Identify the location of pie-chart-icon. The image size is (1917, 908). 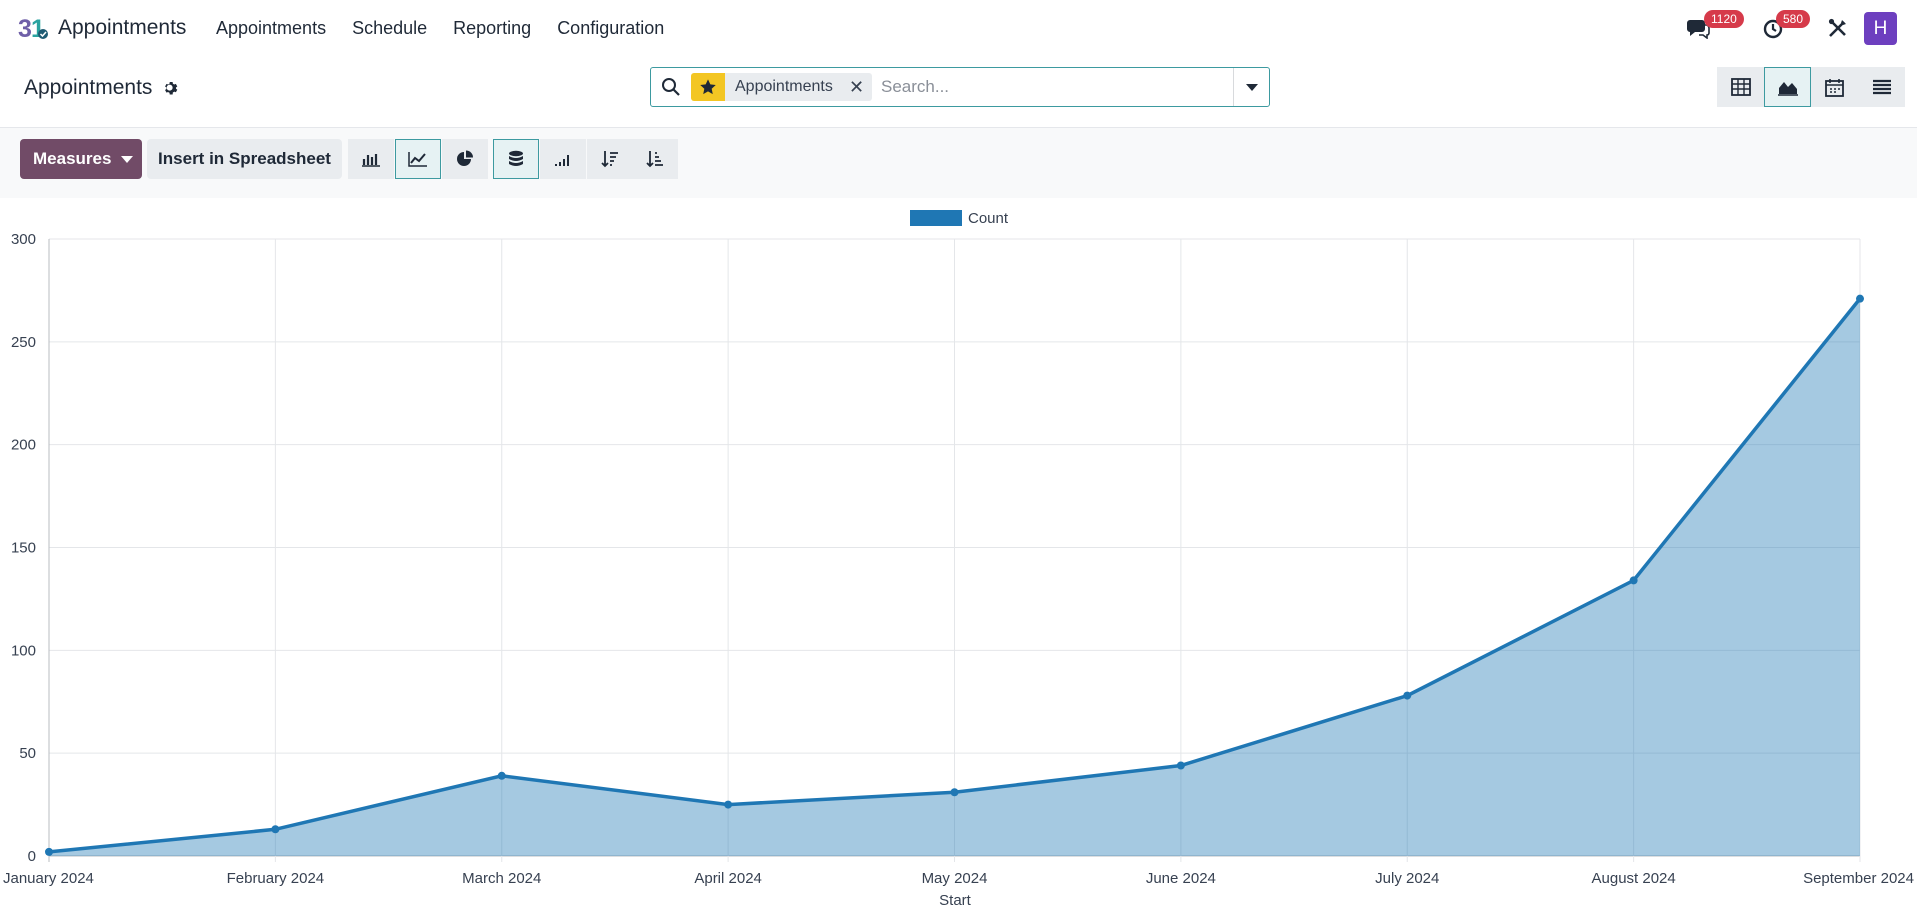
(465, 158).